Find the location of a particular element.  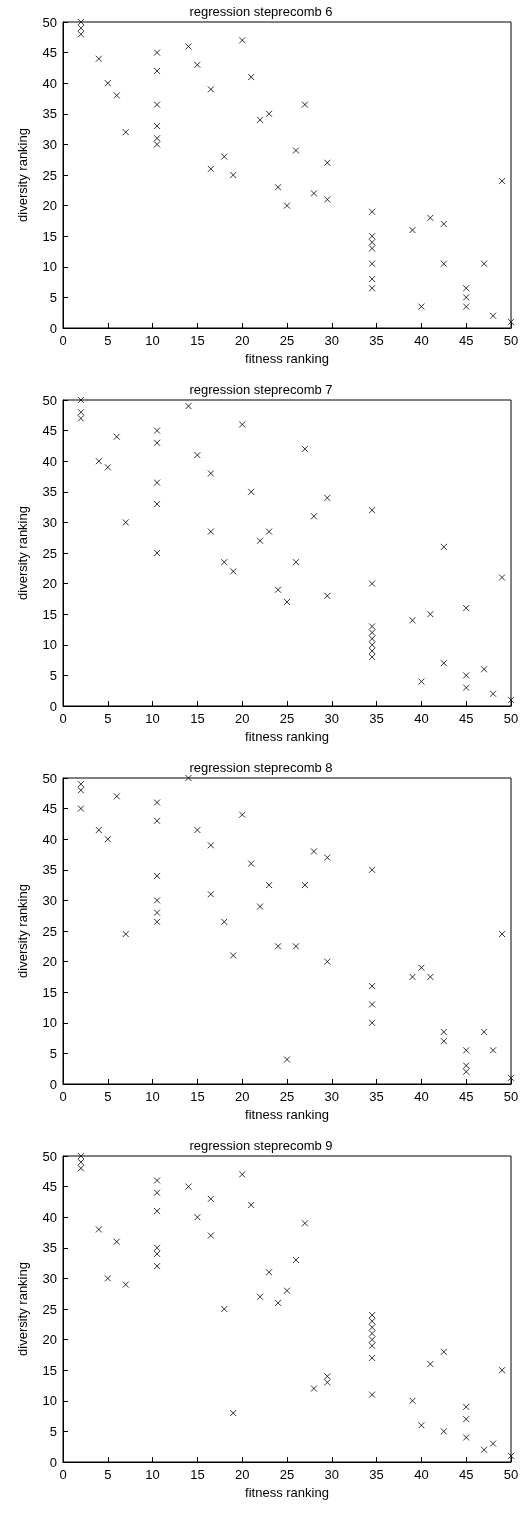

x-tick-label: 35 is located at coordinates (376, 718).